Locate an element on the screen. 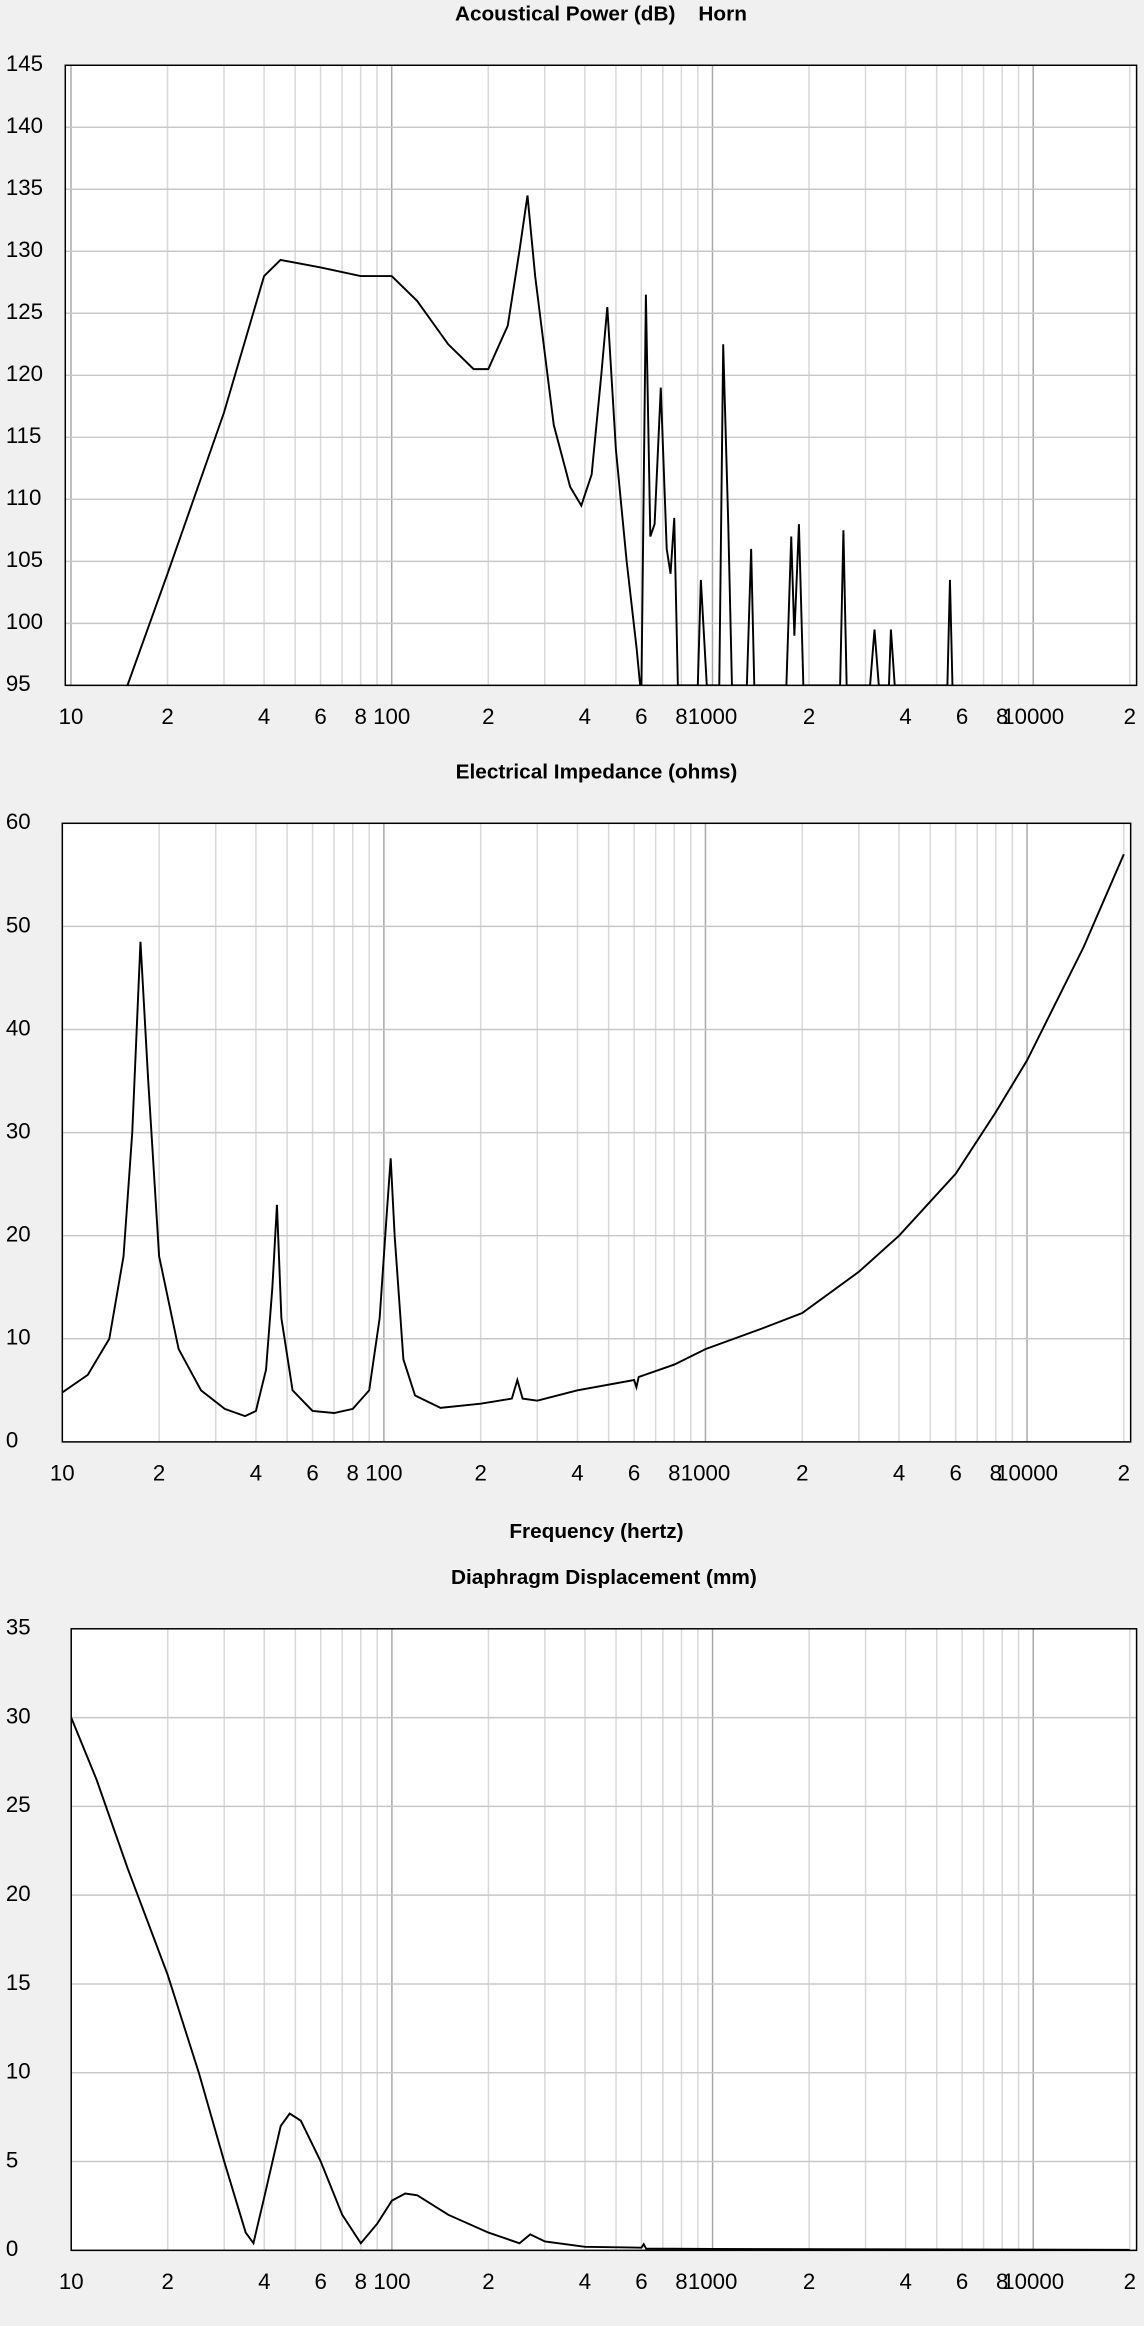 The image size is (1144, 2326). y-tick-label: 145 is located at coordinates (24, 63).